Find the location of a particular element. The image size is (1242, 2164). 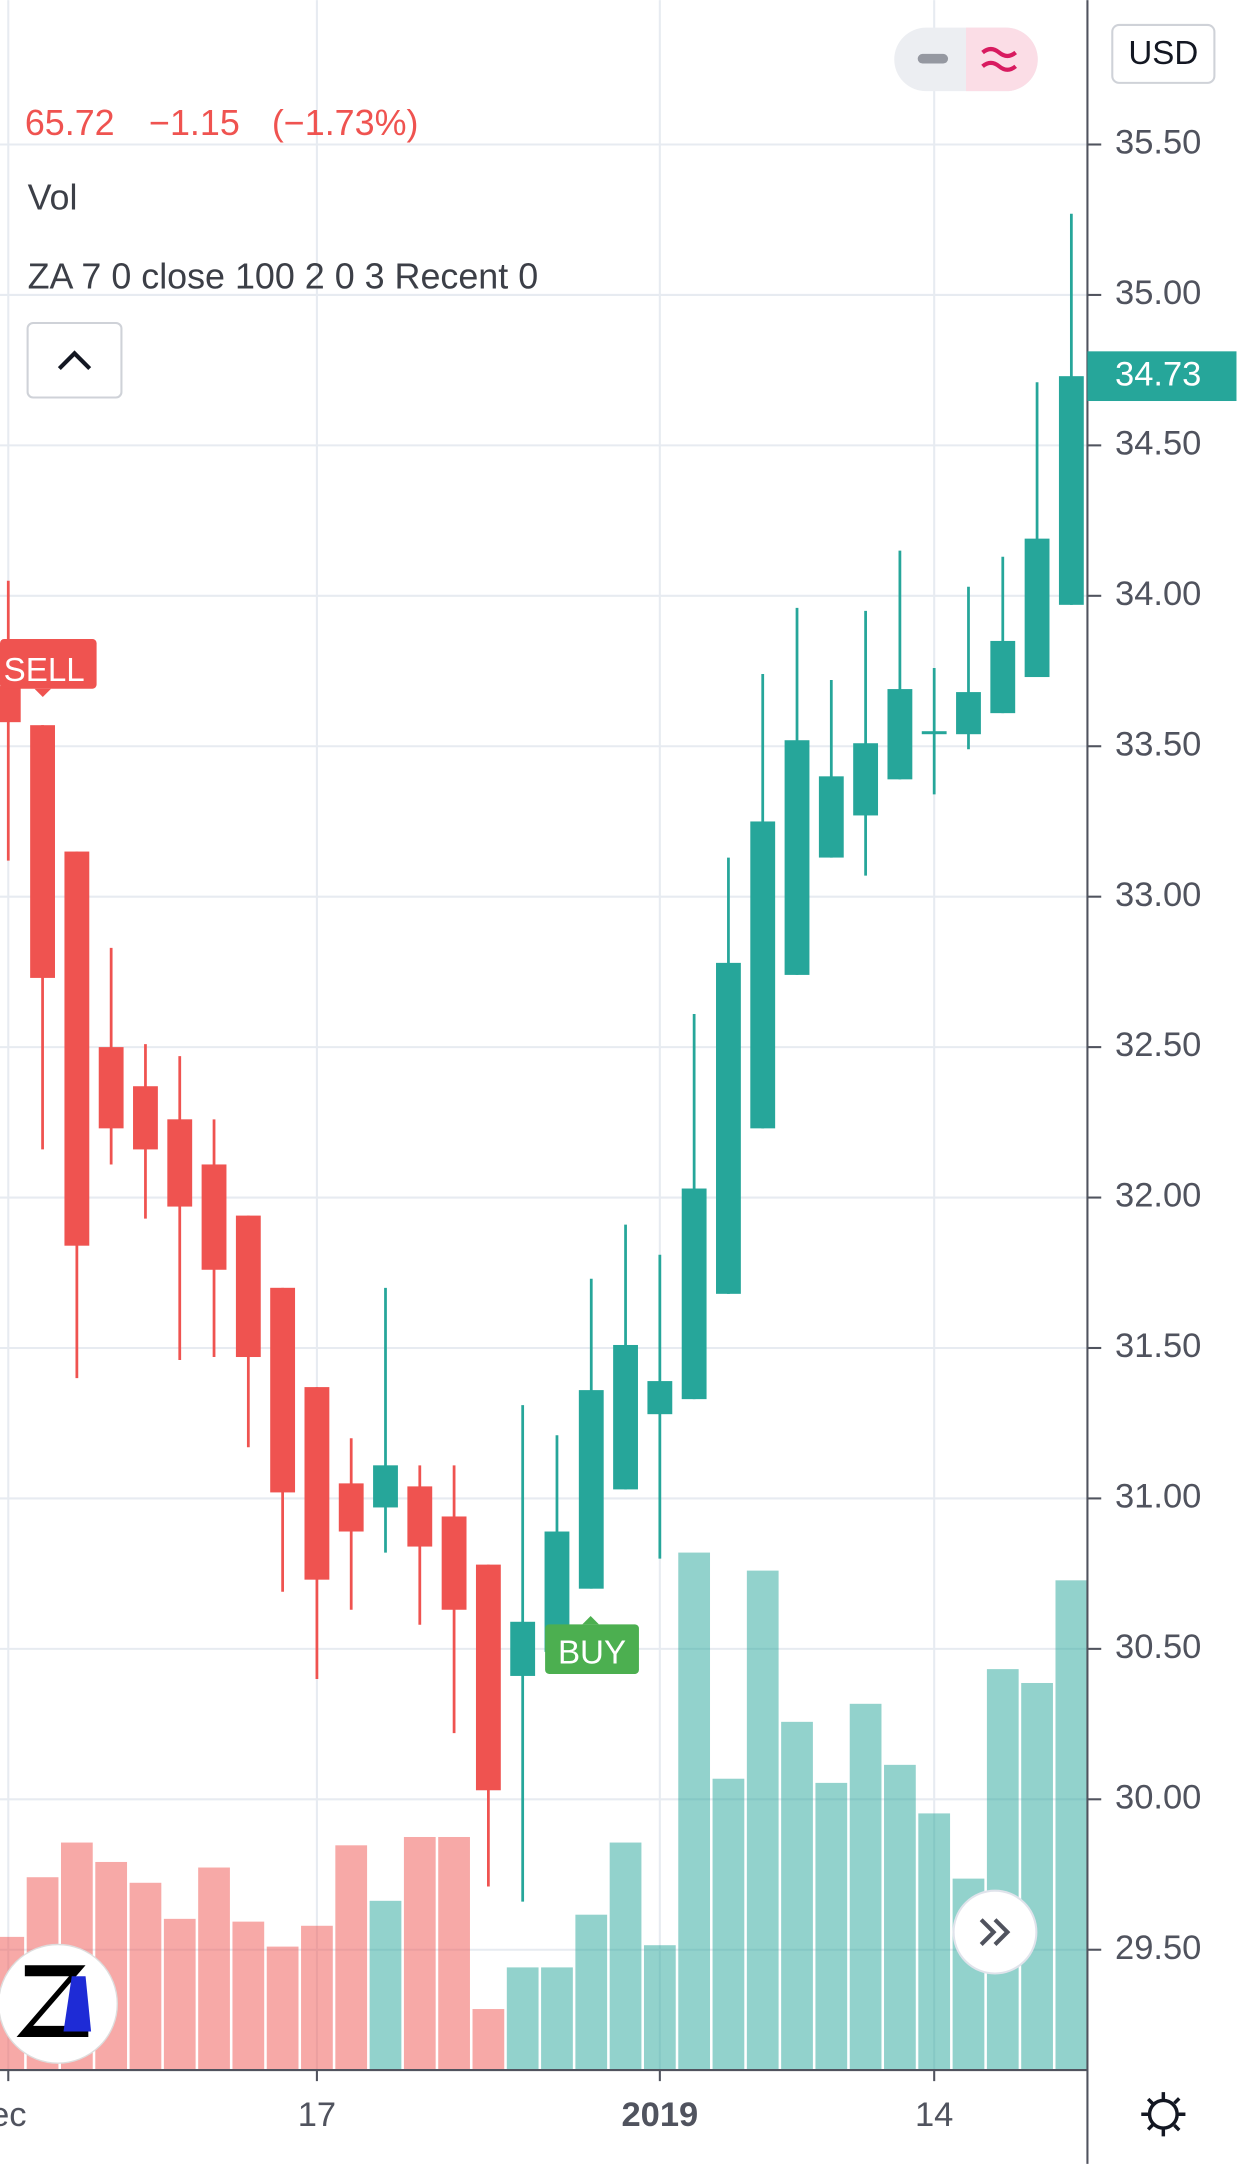

x-tick-label: ec is located at coordinates (13, 2115).